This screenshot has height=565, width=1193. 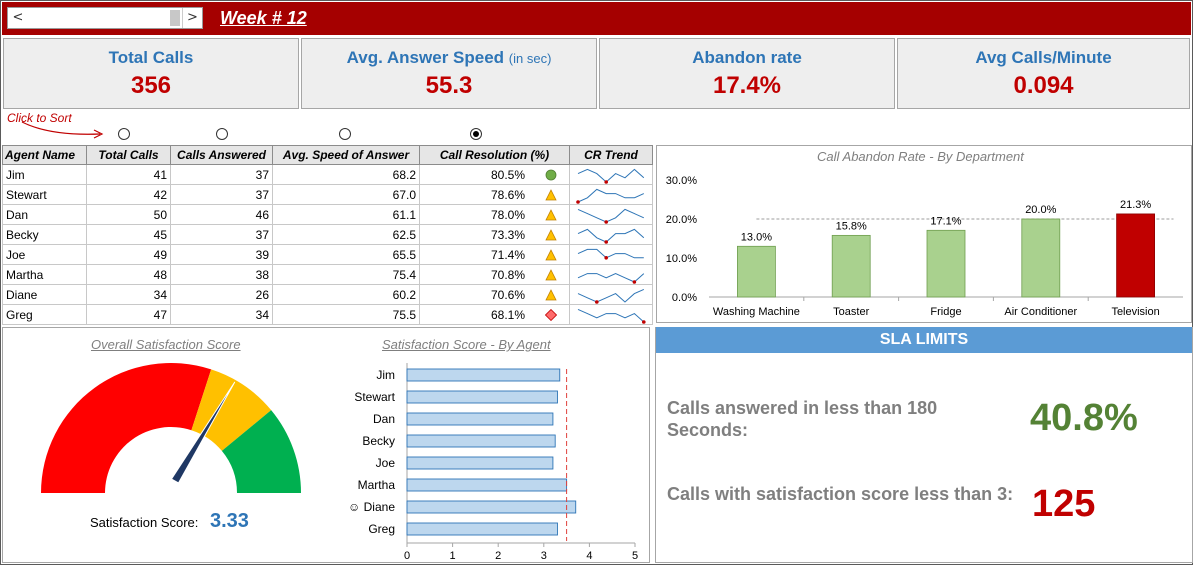 I want to click on sla-header: SLA LIMITS, so click(x=924, y=340).